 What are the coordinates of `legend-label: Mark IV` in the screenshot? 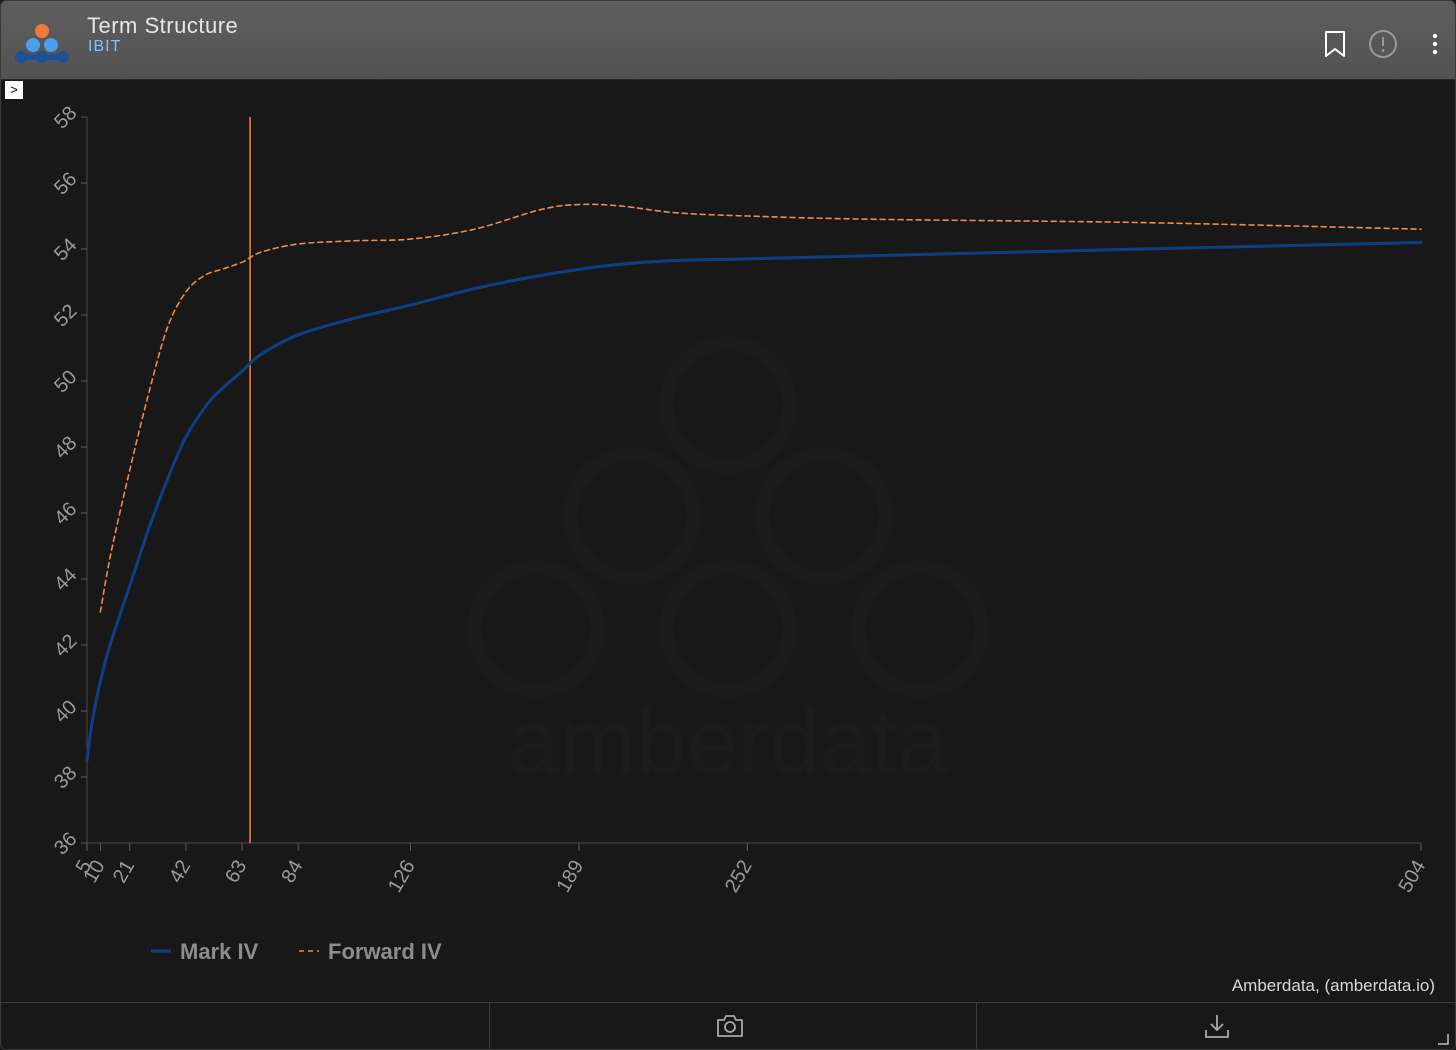 It's located at (219, 951).